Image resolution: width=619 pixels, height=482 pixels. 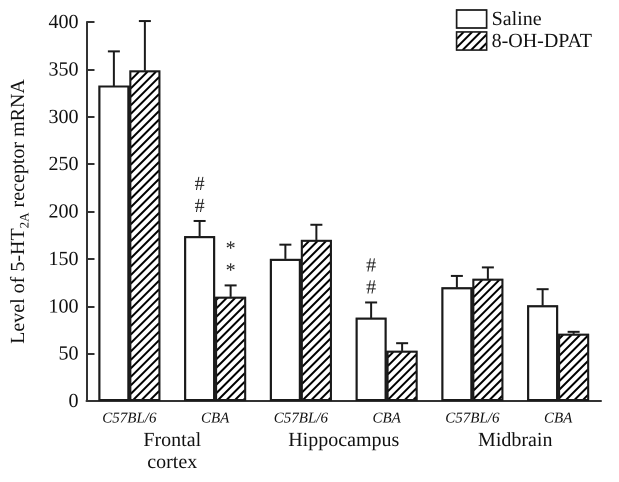 I want to click on y-tick-label: 150, so click(x=63, y=259).